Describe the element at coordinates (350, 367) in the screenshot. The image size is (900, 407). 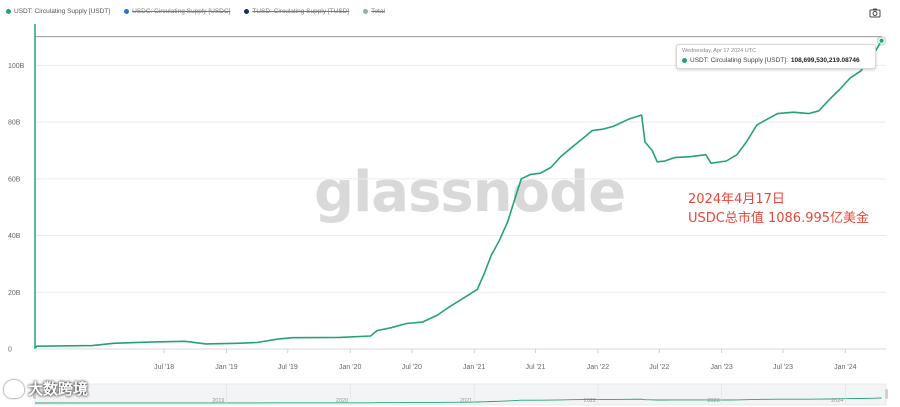
I see `x-tick-label: Jan '20` at that location.